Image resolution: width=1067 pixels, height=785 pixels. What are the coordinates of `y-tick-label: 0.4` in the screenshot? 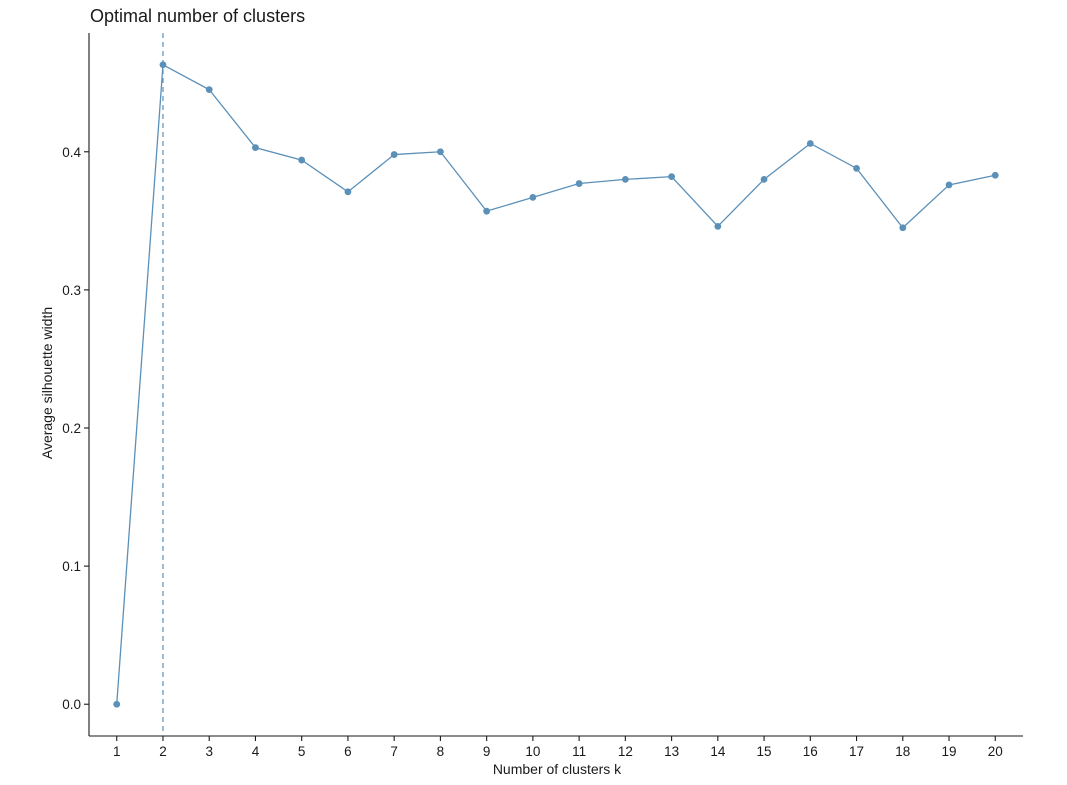 It's located at (71, 152).